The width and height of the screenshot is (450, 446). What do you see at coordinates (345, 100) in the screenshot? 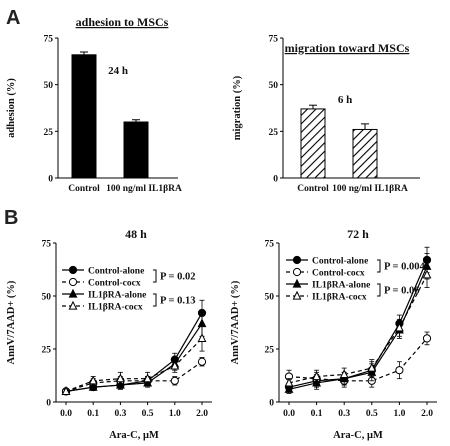
I see `time-annotation: 6 h` at bounding box center [345, 100].